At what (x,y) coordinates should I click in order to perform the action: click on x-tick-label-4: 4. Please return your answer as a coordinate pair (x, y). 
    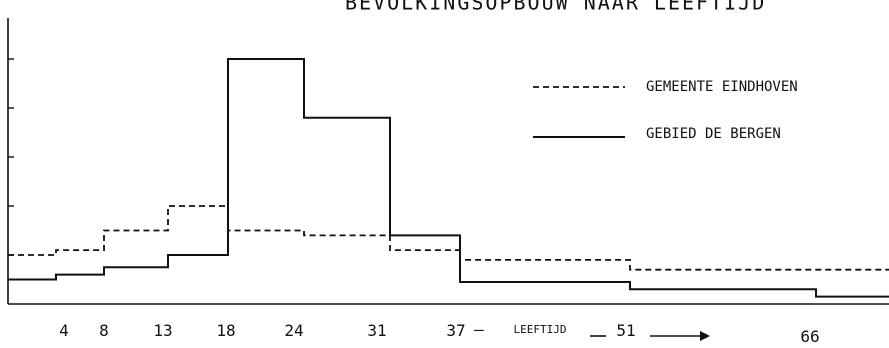
    Looking at the image, I should click on (64, 330).